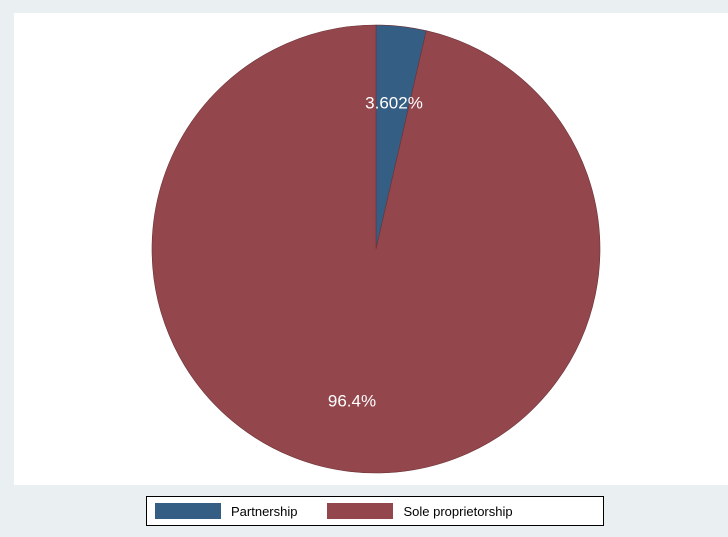  What do you see at coordinates (394, 102) in the screenshot?
I see `data-label-partnership: 3.602%` at bounding box center [394, 102].